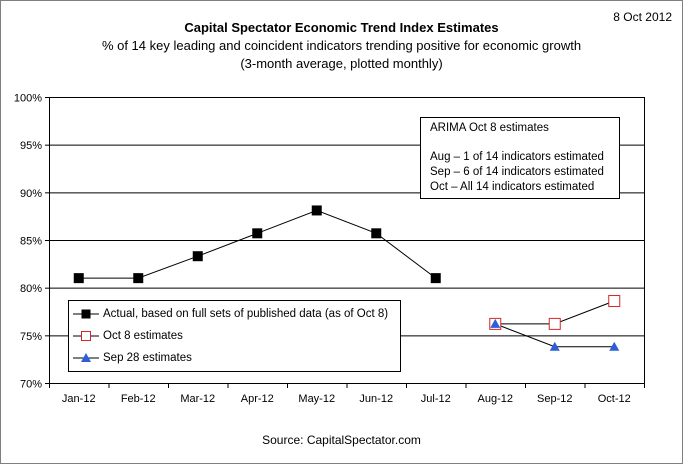  Describe the element at coordinates (86, 357) in the screenshot. I see `legend-marker-triangle` at that location.